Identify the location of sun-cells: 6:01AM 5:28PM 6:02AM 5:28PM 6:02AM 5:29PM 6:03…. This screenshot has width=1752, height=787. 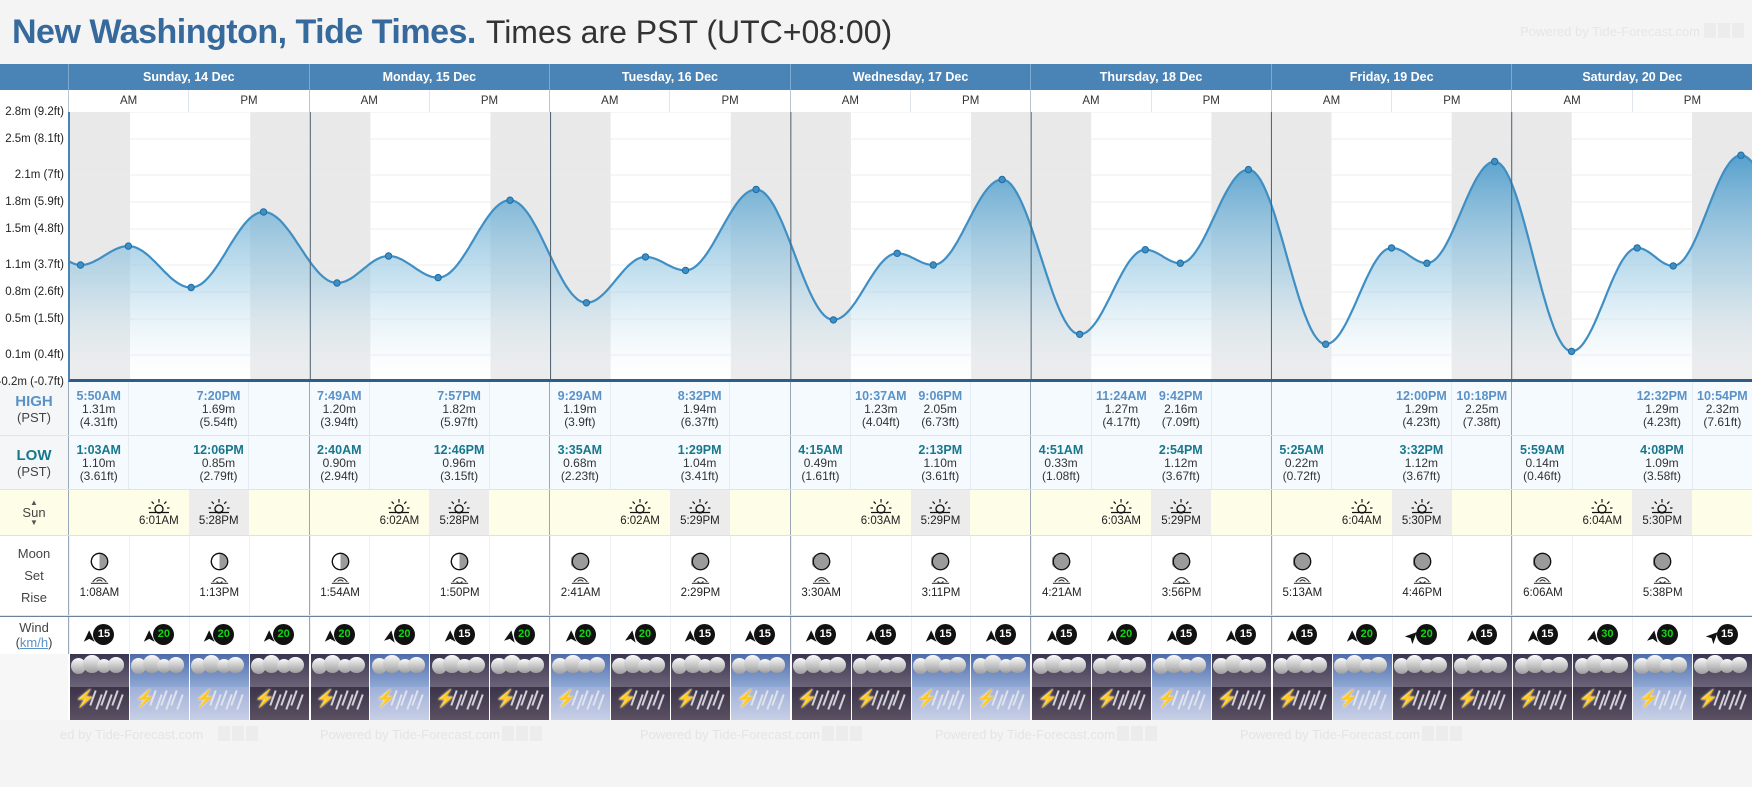
(910, 512).